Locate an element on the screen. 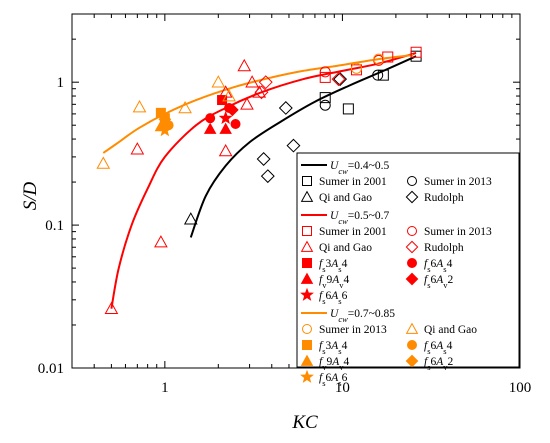  legend-group-title: Ucw=0.7~0.85 is located at coordinates (362, 316).